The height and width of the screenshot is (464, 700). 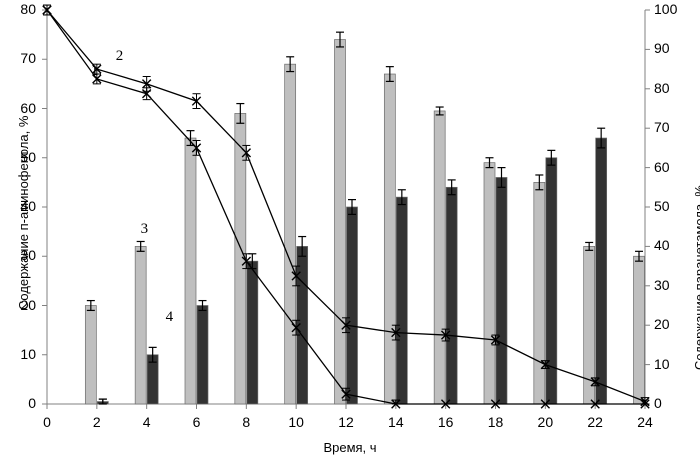 I want to click on y-tick-label-right: 20, so click(x=662, y=324).